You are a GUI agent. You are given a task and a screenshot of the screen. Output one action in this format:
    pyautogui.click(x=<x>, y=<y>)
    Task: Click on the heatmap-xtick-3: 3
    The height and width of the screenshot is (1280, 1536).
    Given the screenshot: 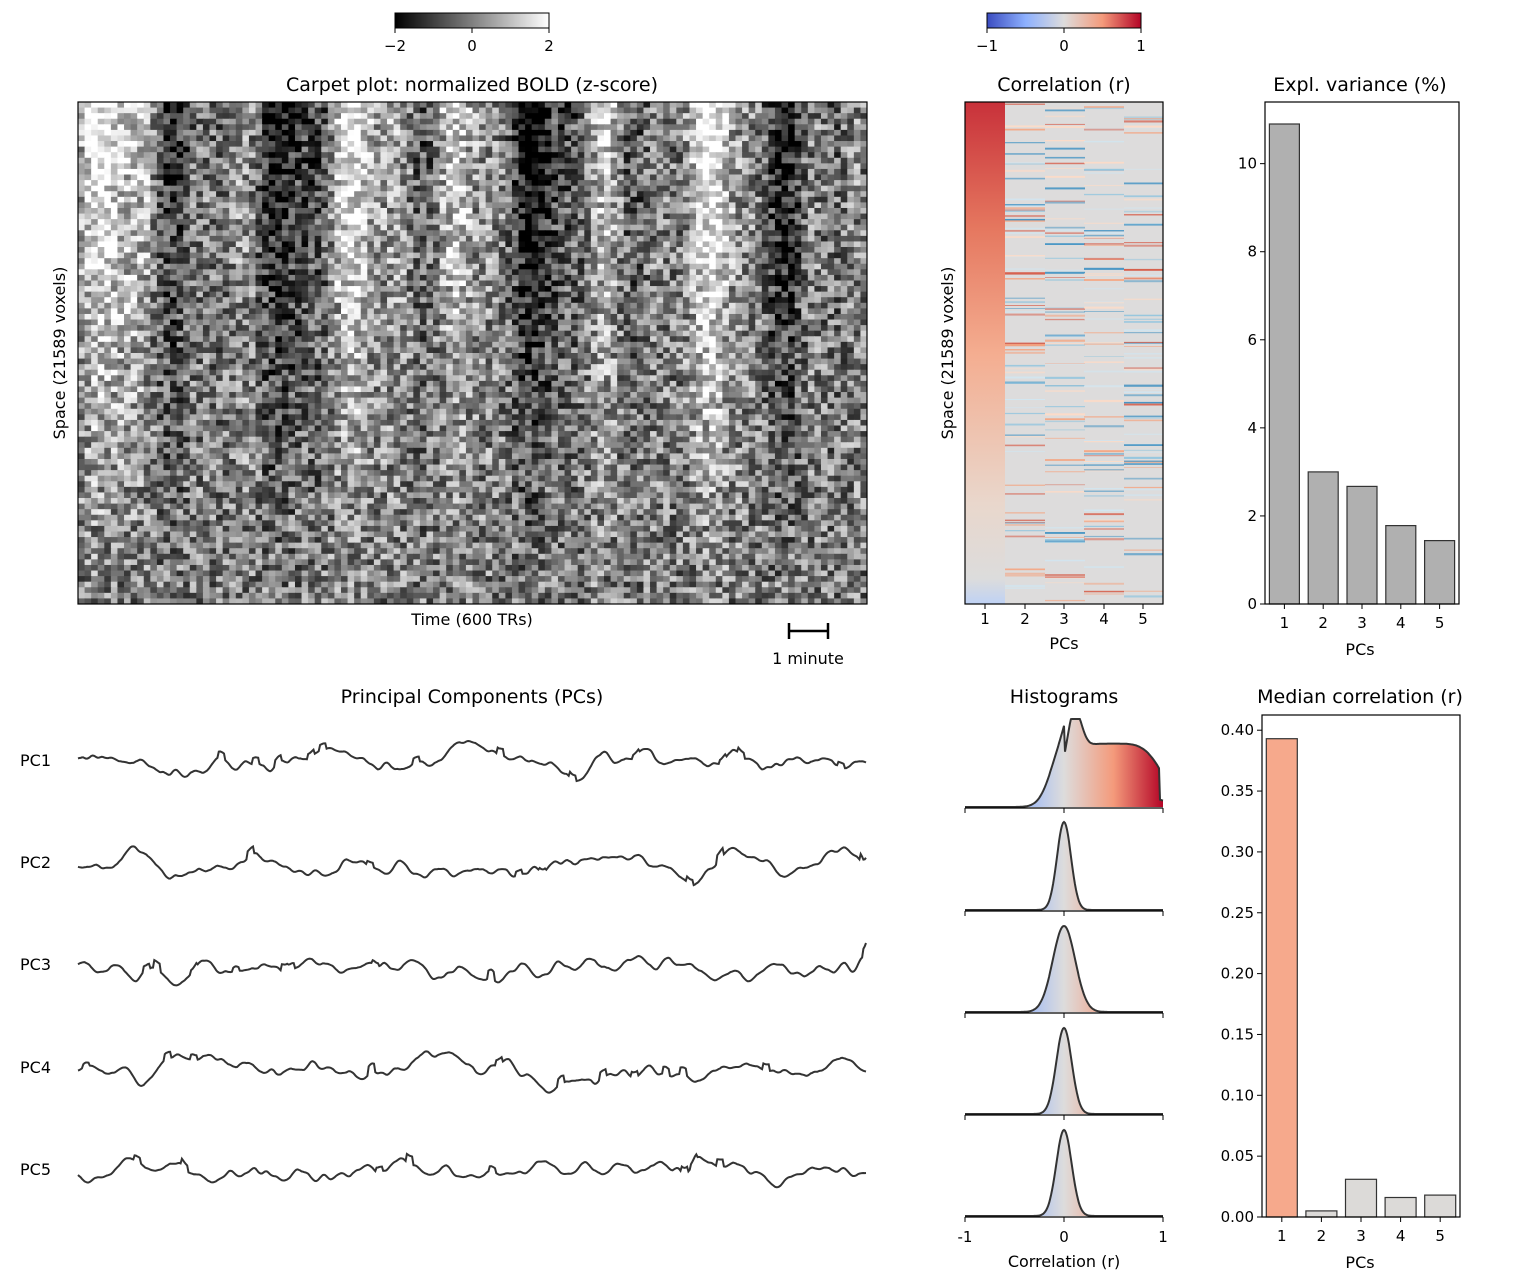 What is the action you would take?
    pyautogui.click(x=1064, y=619)
    